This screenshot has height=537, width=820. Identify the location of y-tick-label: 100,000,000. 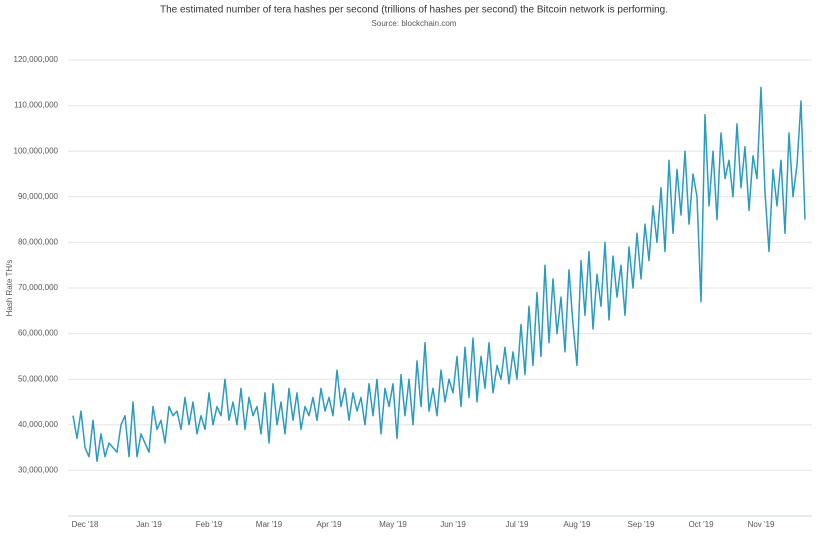
(36, 150).